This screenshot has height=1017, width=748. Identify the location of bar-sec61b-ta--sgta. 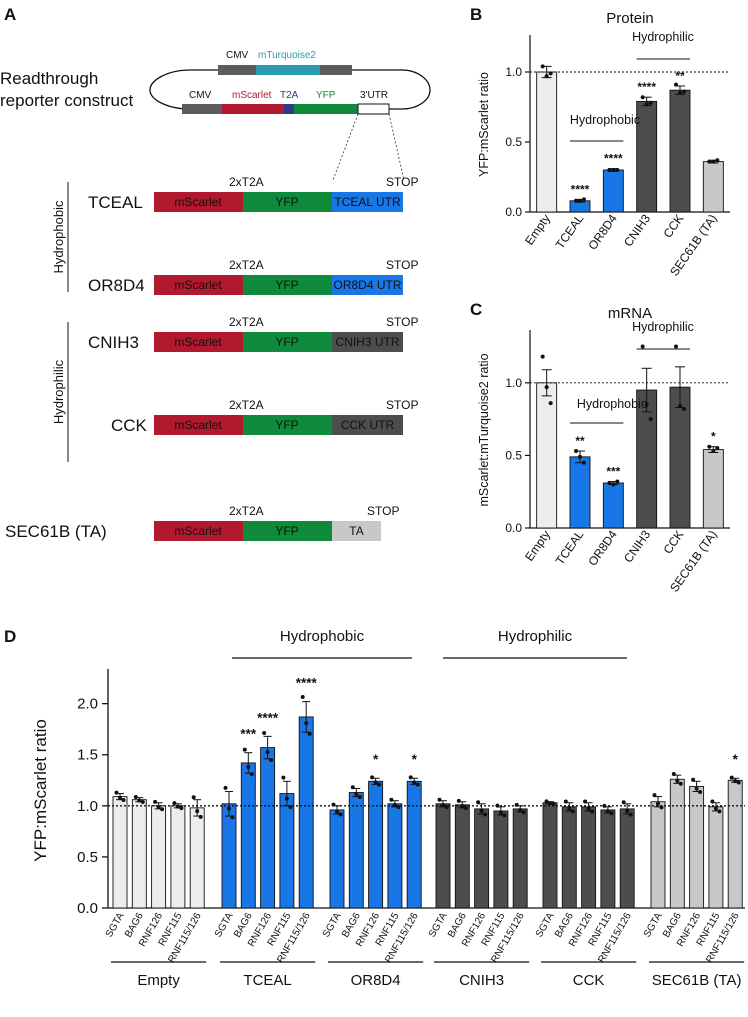
(658, 855).